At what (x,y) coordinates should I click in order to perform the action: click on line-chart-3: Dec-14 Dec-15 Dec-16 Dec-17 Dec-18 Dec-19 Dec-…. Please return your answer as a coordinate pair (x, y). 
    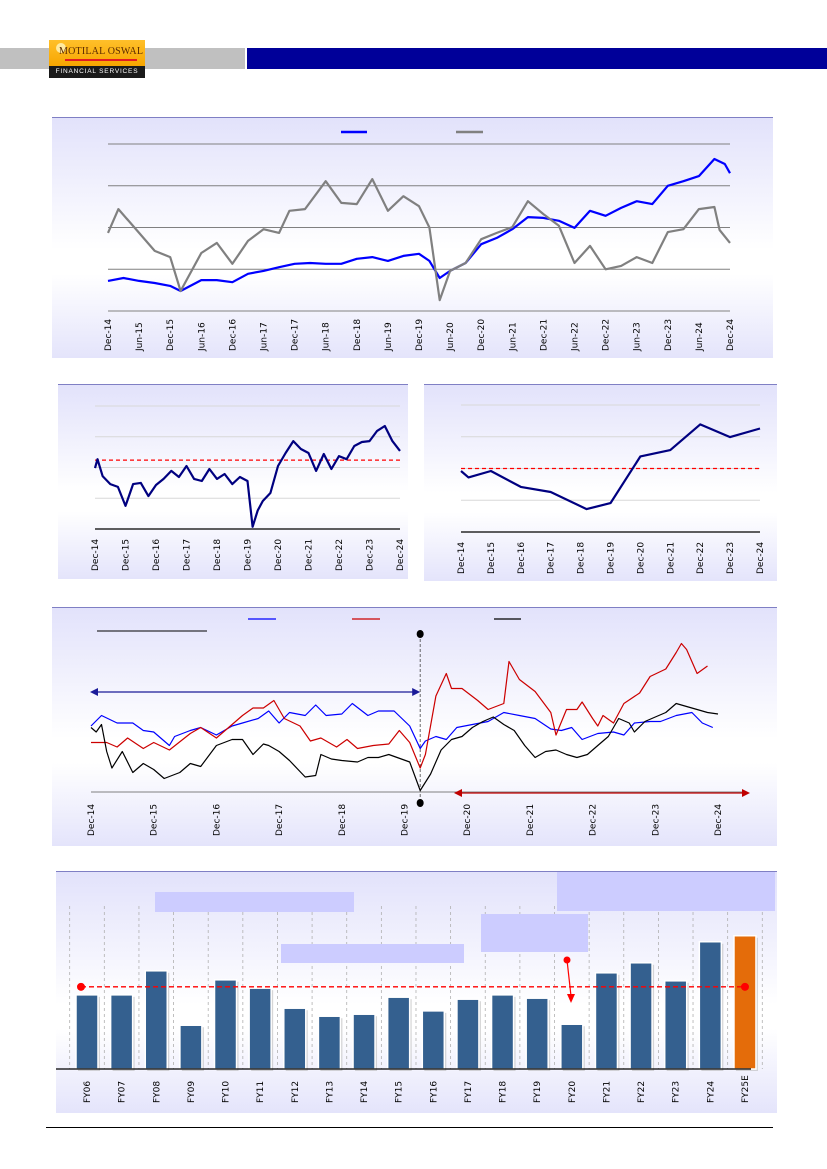
    Looking at the image, I should click on (611, 489).